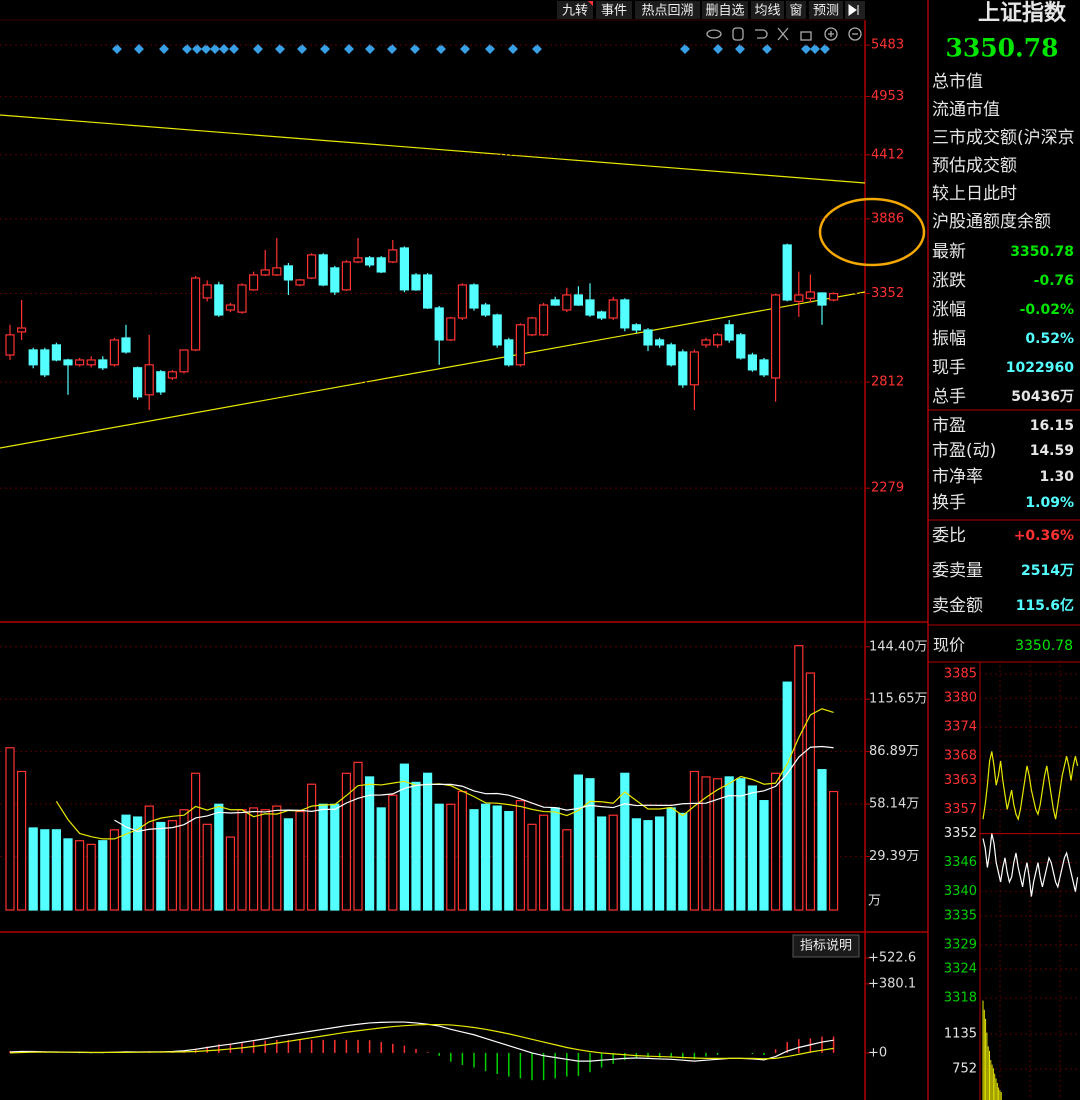 The width and height of the screenshot is (1080, 1100). I want to click on field-label: 委比, so click(949, 536).